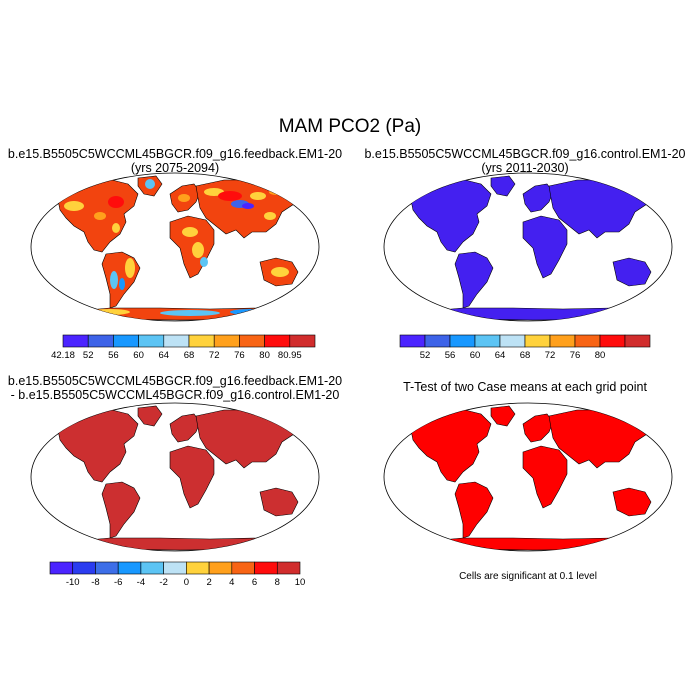  I want to click on colorbar-tick-label: -6, so click(118, 582).